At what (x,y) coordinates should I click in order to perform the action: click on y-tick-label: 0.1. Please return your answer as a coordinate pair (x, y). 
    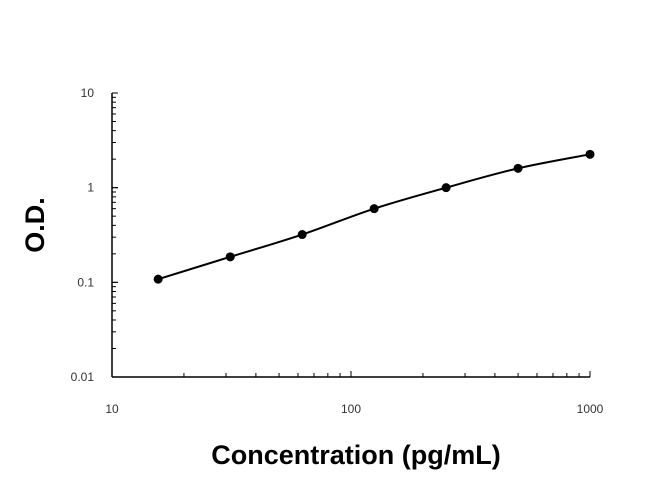
    Looking at the image, I should click on (85, 282).